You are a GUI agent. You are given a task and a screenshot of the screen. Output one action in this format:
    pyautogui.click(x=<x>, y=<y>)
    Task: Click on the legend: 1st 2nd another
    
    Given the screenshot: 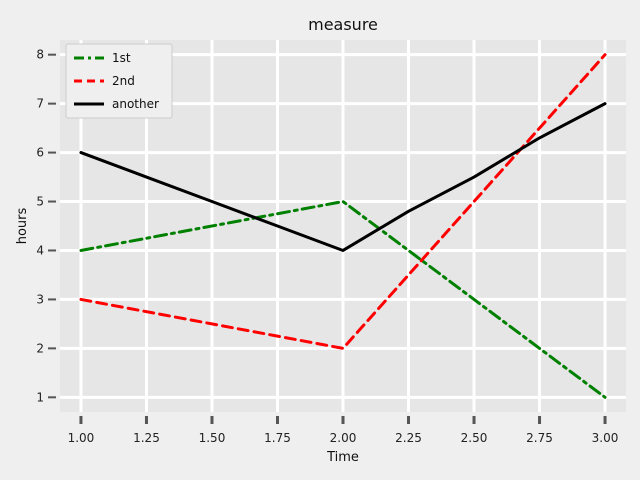 What is the action you would take?
    pyautogui.click(x=119, y=81)
    